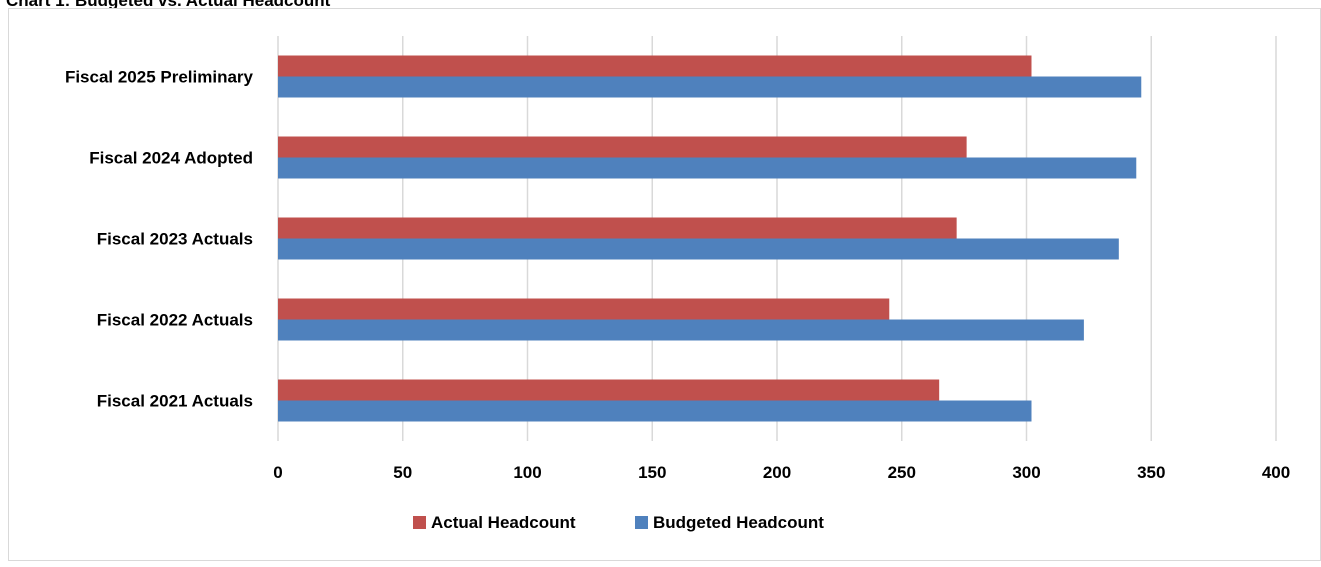 The height and width of the screenshot is (567, 1321). I want to click on legend-item: Actual Headcount, so click(494, 522).